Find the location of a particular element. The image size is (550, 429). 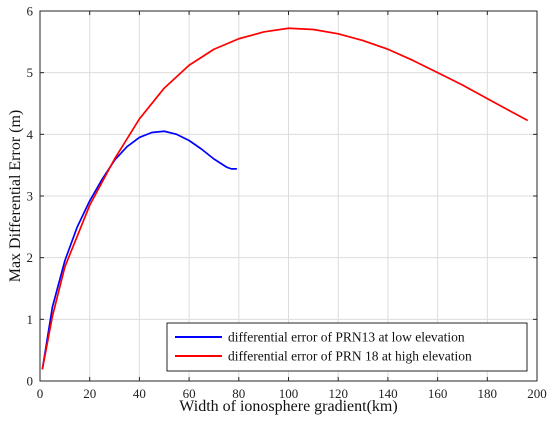

x-tick-label: 40 is located at coordinates (139, 393).